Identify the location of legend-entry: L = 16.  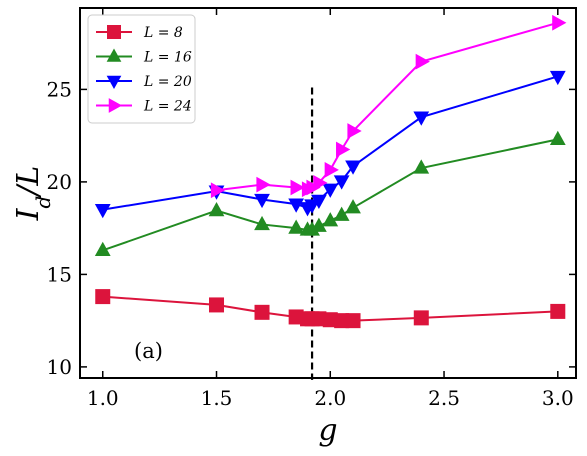
(144, 57).